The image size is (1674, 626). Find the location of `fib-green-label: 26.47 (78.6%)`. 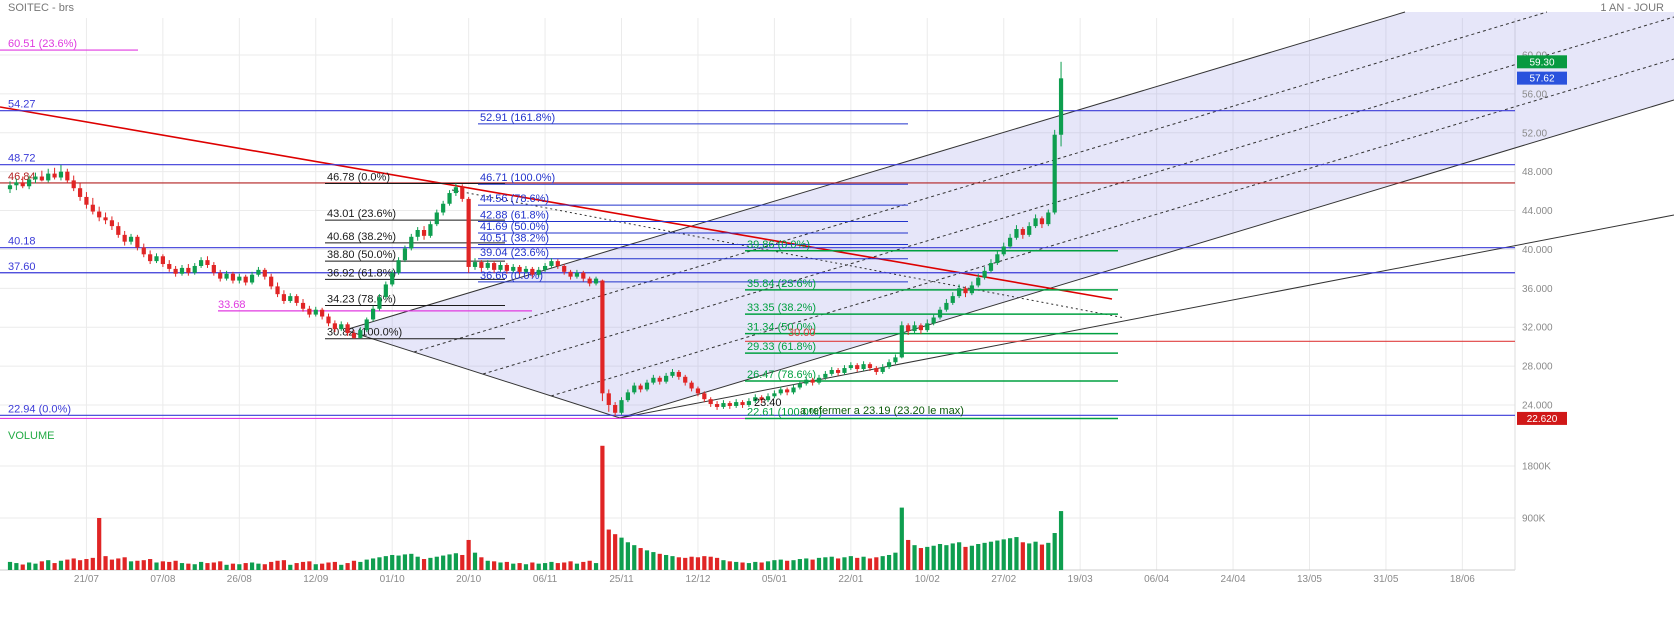

fib-green-label: 26.47 (78.6%) is located at coordinates (781, 375).